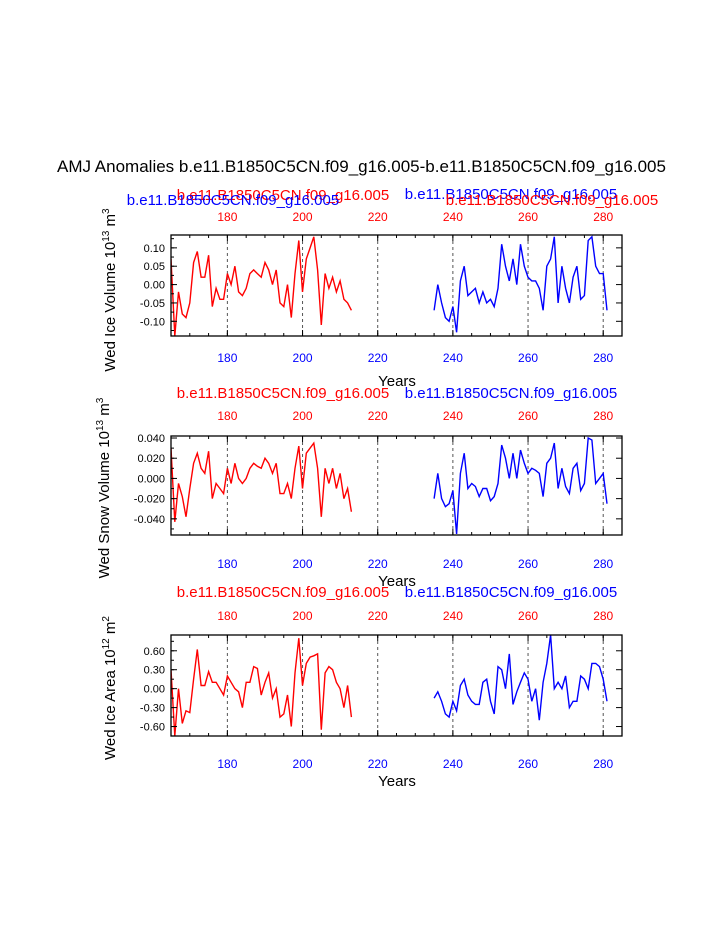 The height and width of the screenshot is (935, 723). Describe the element at coordinates (154, 267) in the screenshot. I see `ytick-label: 0.05` at that location.